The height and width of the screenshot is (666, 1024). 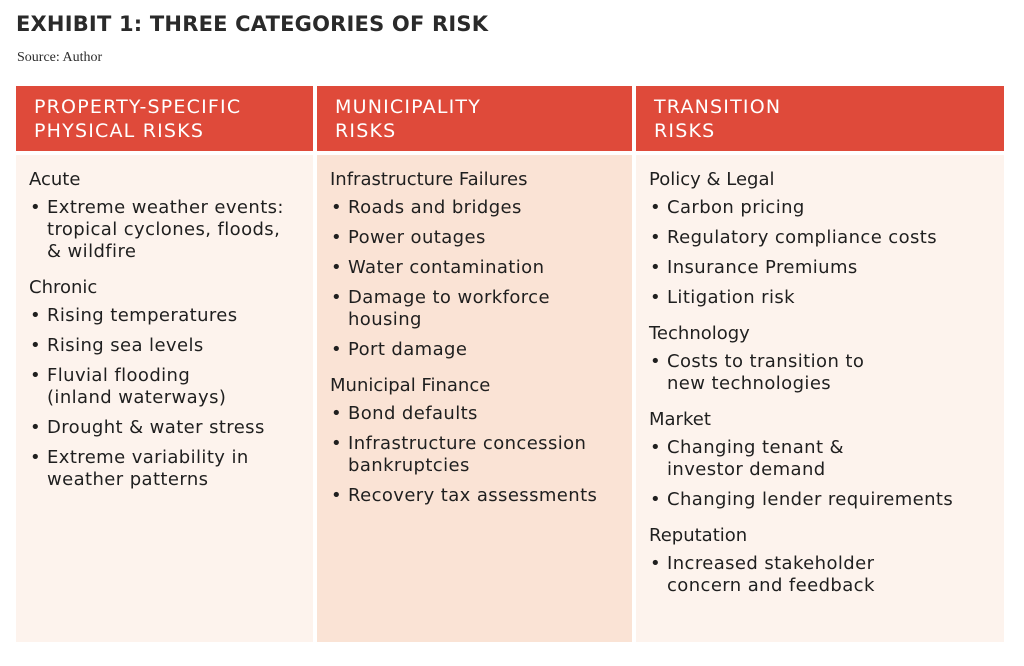 What do you see at coordinates (55, 179) in the screenshot?
I see `section-title: Acute` at bounding box center [55, 179].